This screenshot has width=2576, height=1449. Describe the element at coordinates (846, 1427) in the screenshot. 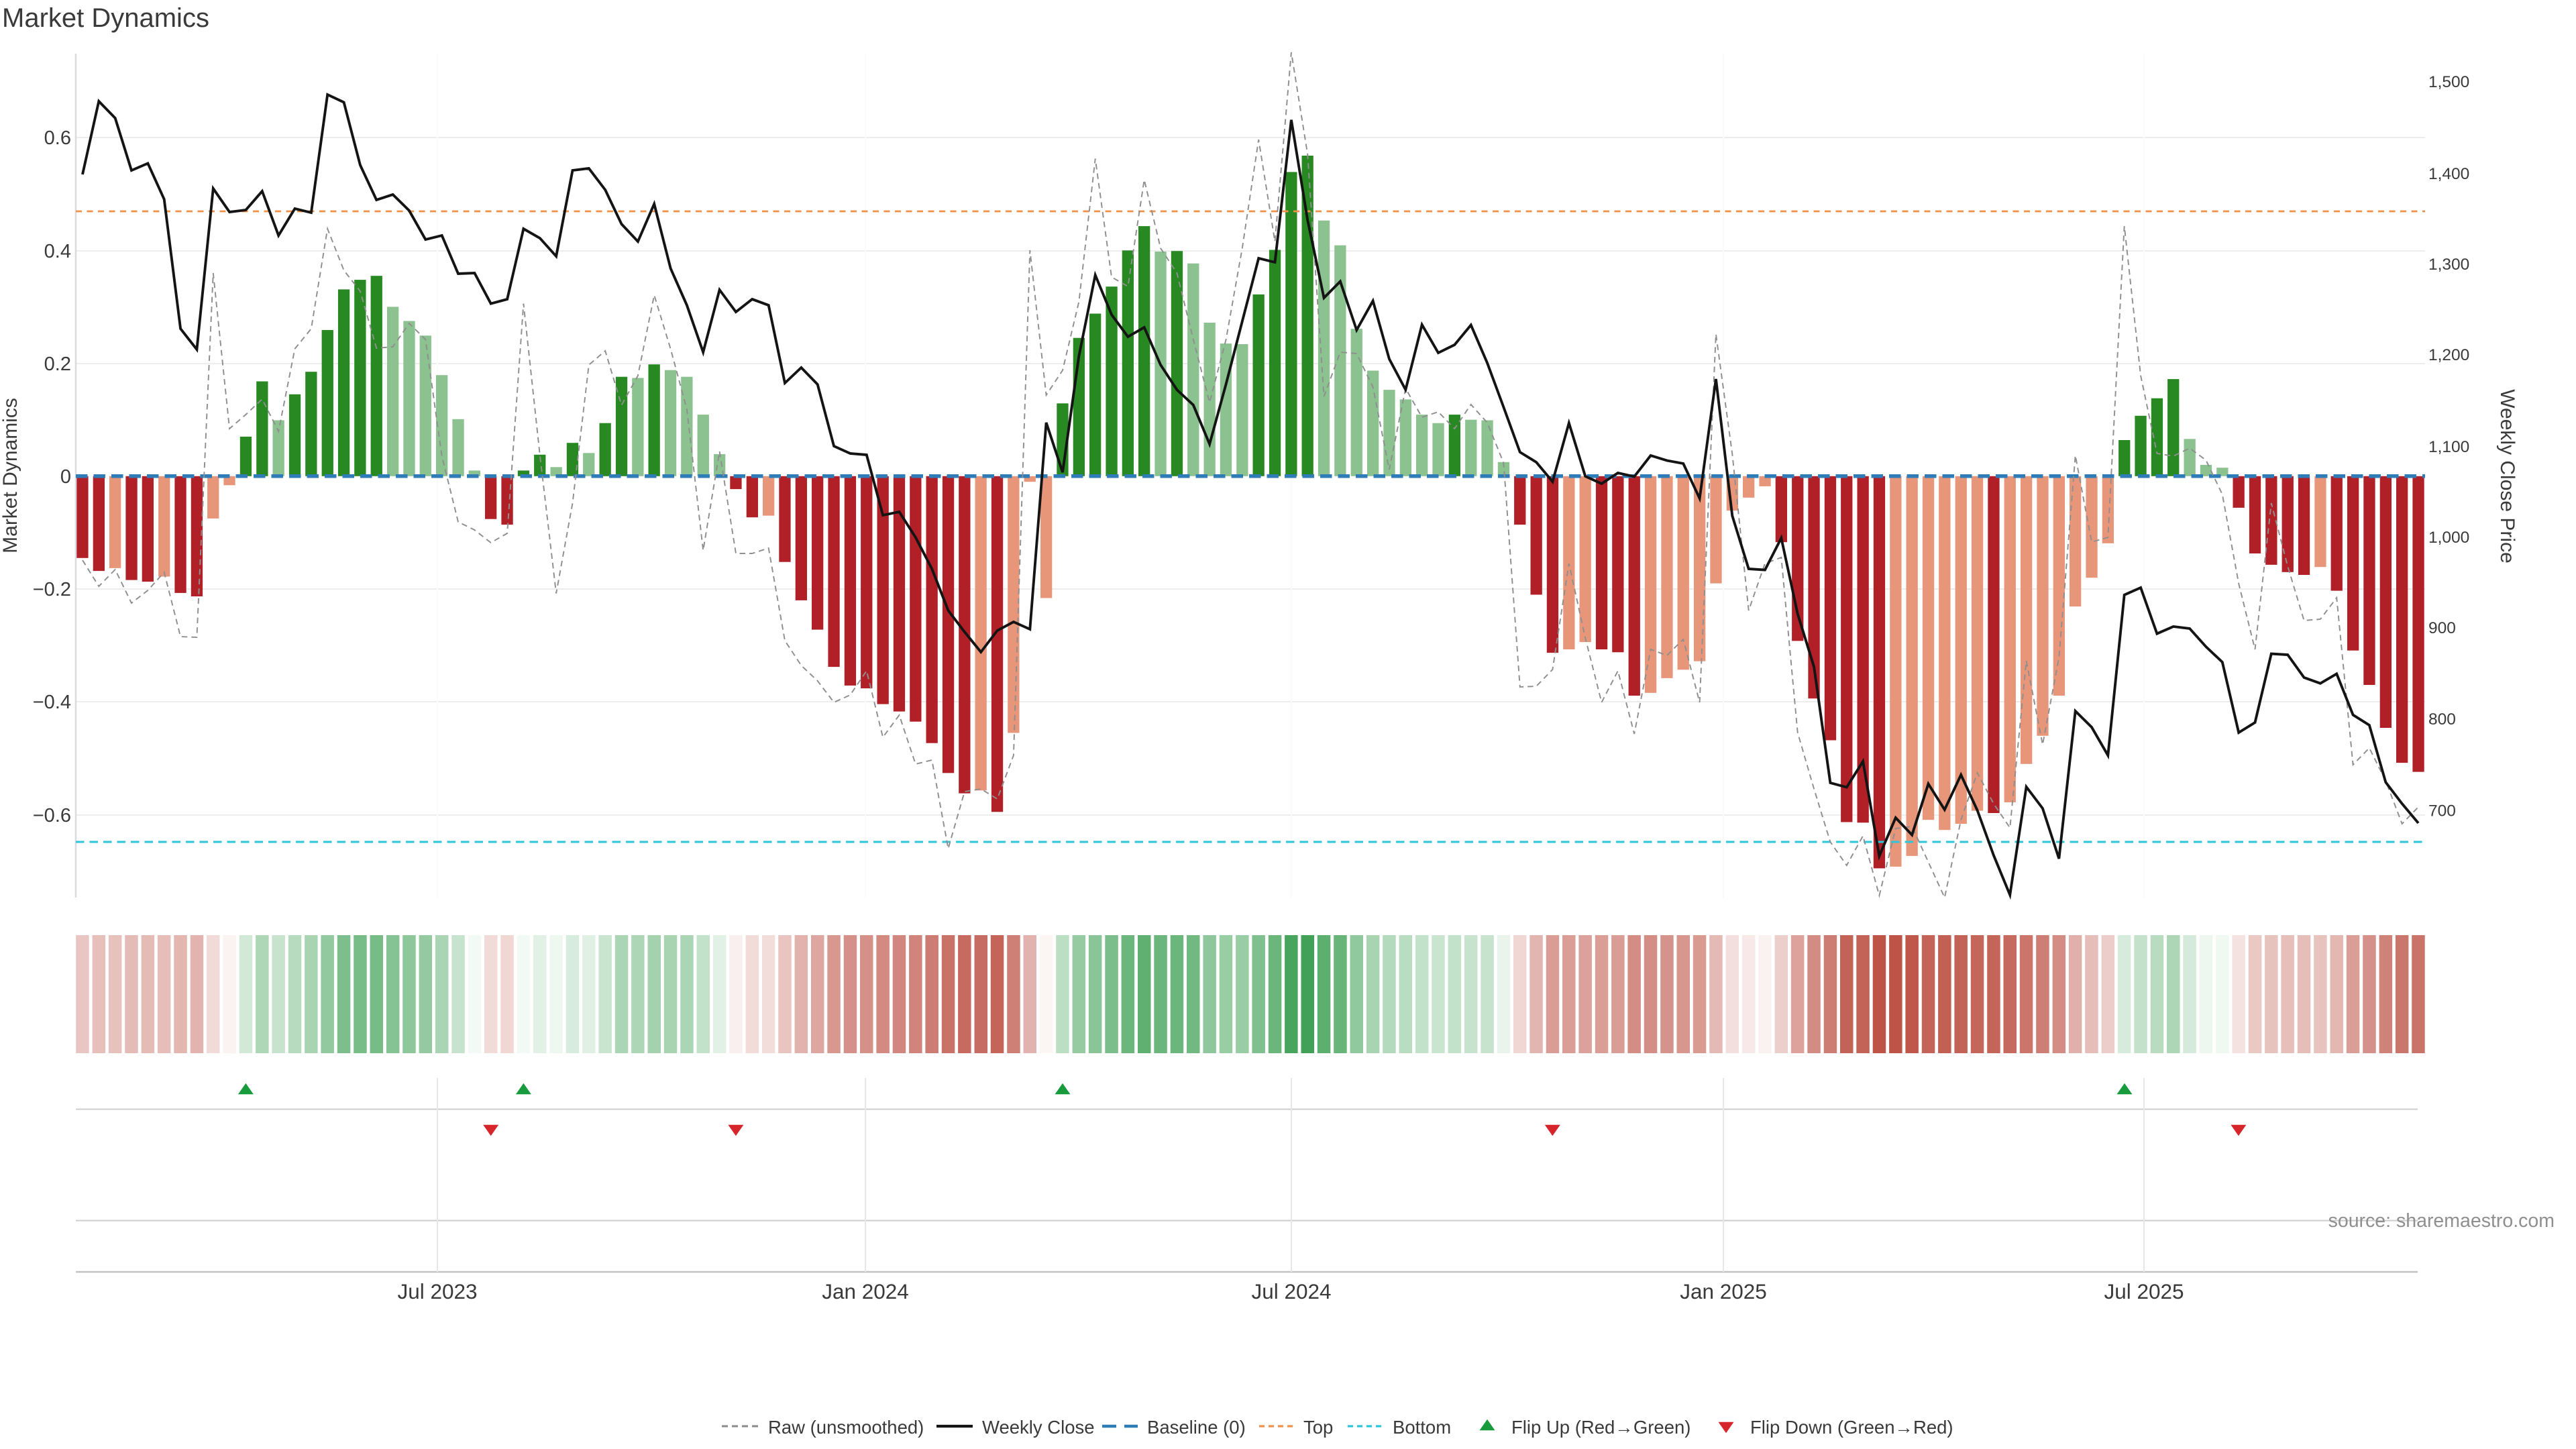

I see `svg-text: Raw (unsmoothed)` at that location.